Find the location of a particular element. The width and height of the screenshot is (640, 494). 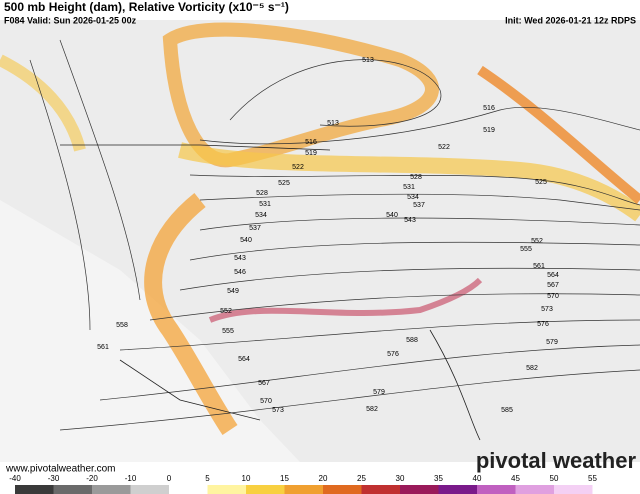

colorbar-tick-label: 55 is located at coordinates (592, 478).